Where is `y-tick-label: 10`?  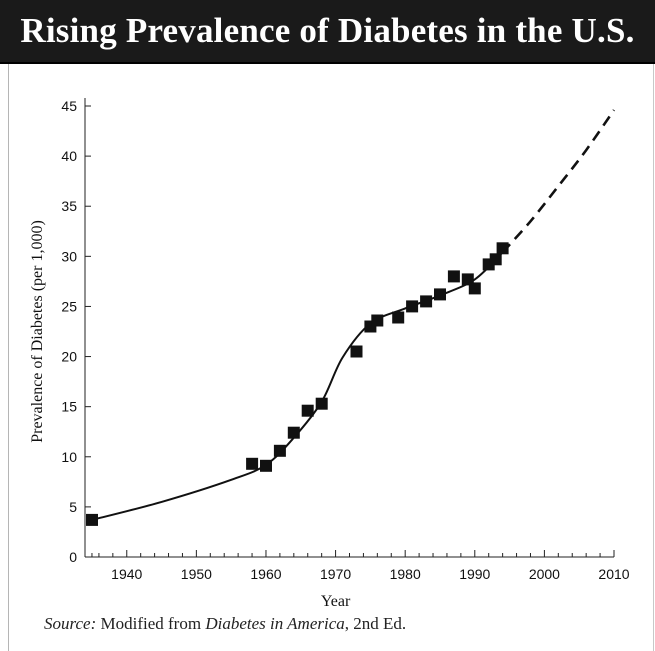
y-tick-label: 10 is located at coordinates (69, 457).